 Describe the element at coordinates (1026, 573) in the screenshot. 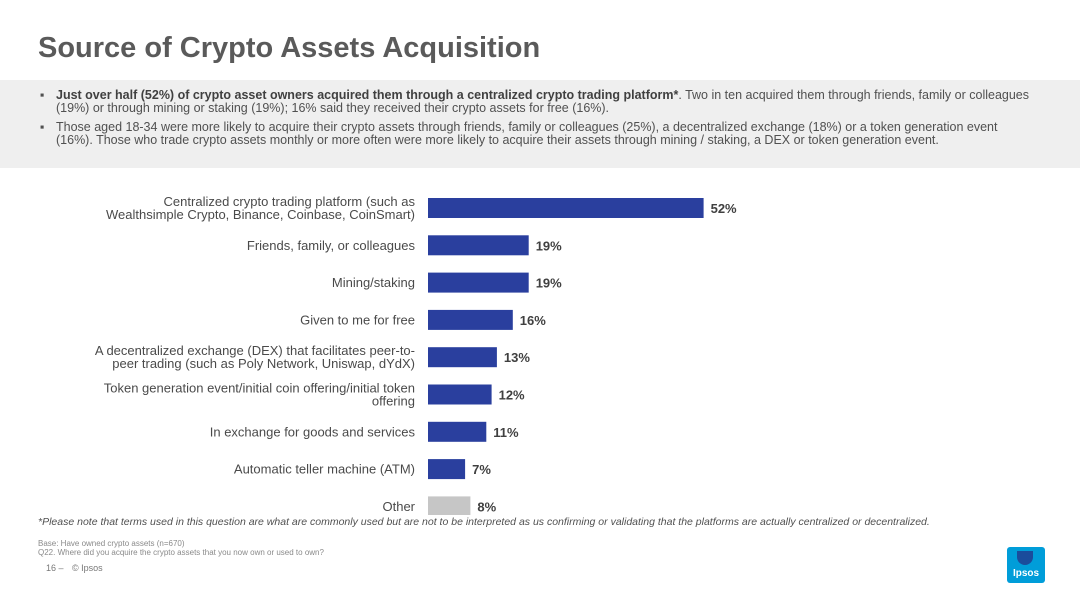

I see `logo-text: Ipsos` at that location.